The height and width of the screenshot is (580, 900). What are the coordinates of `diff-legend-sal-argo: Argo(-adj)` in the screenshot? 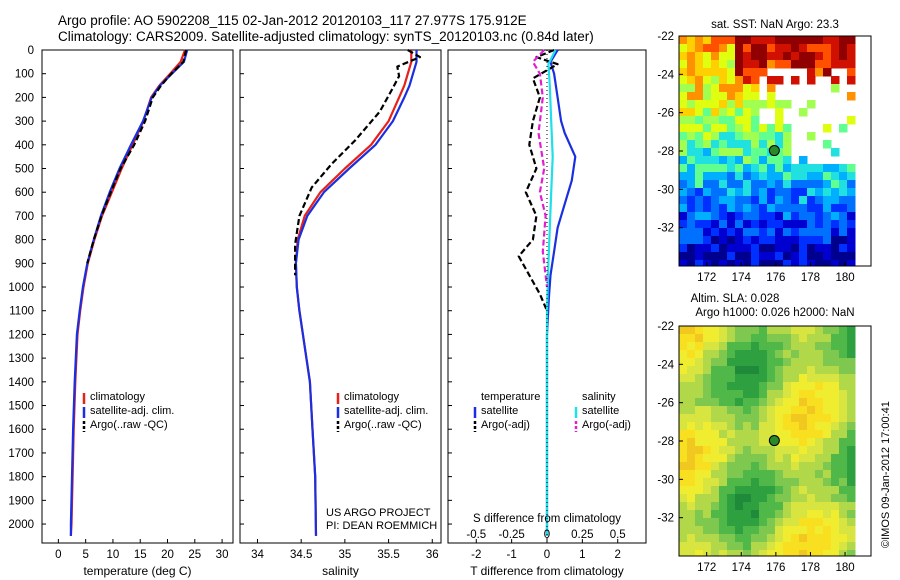 It's located at (606, 425).